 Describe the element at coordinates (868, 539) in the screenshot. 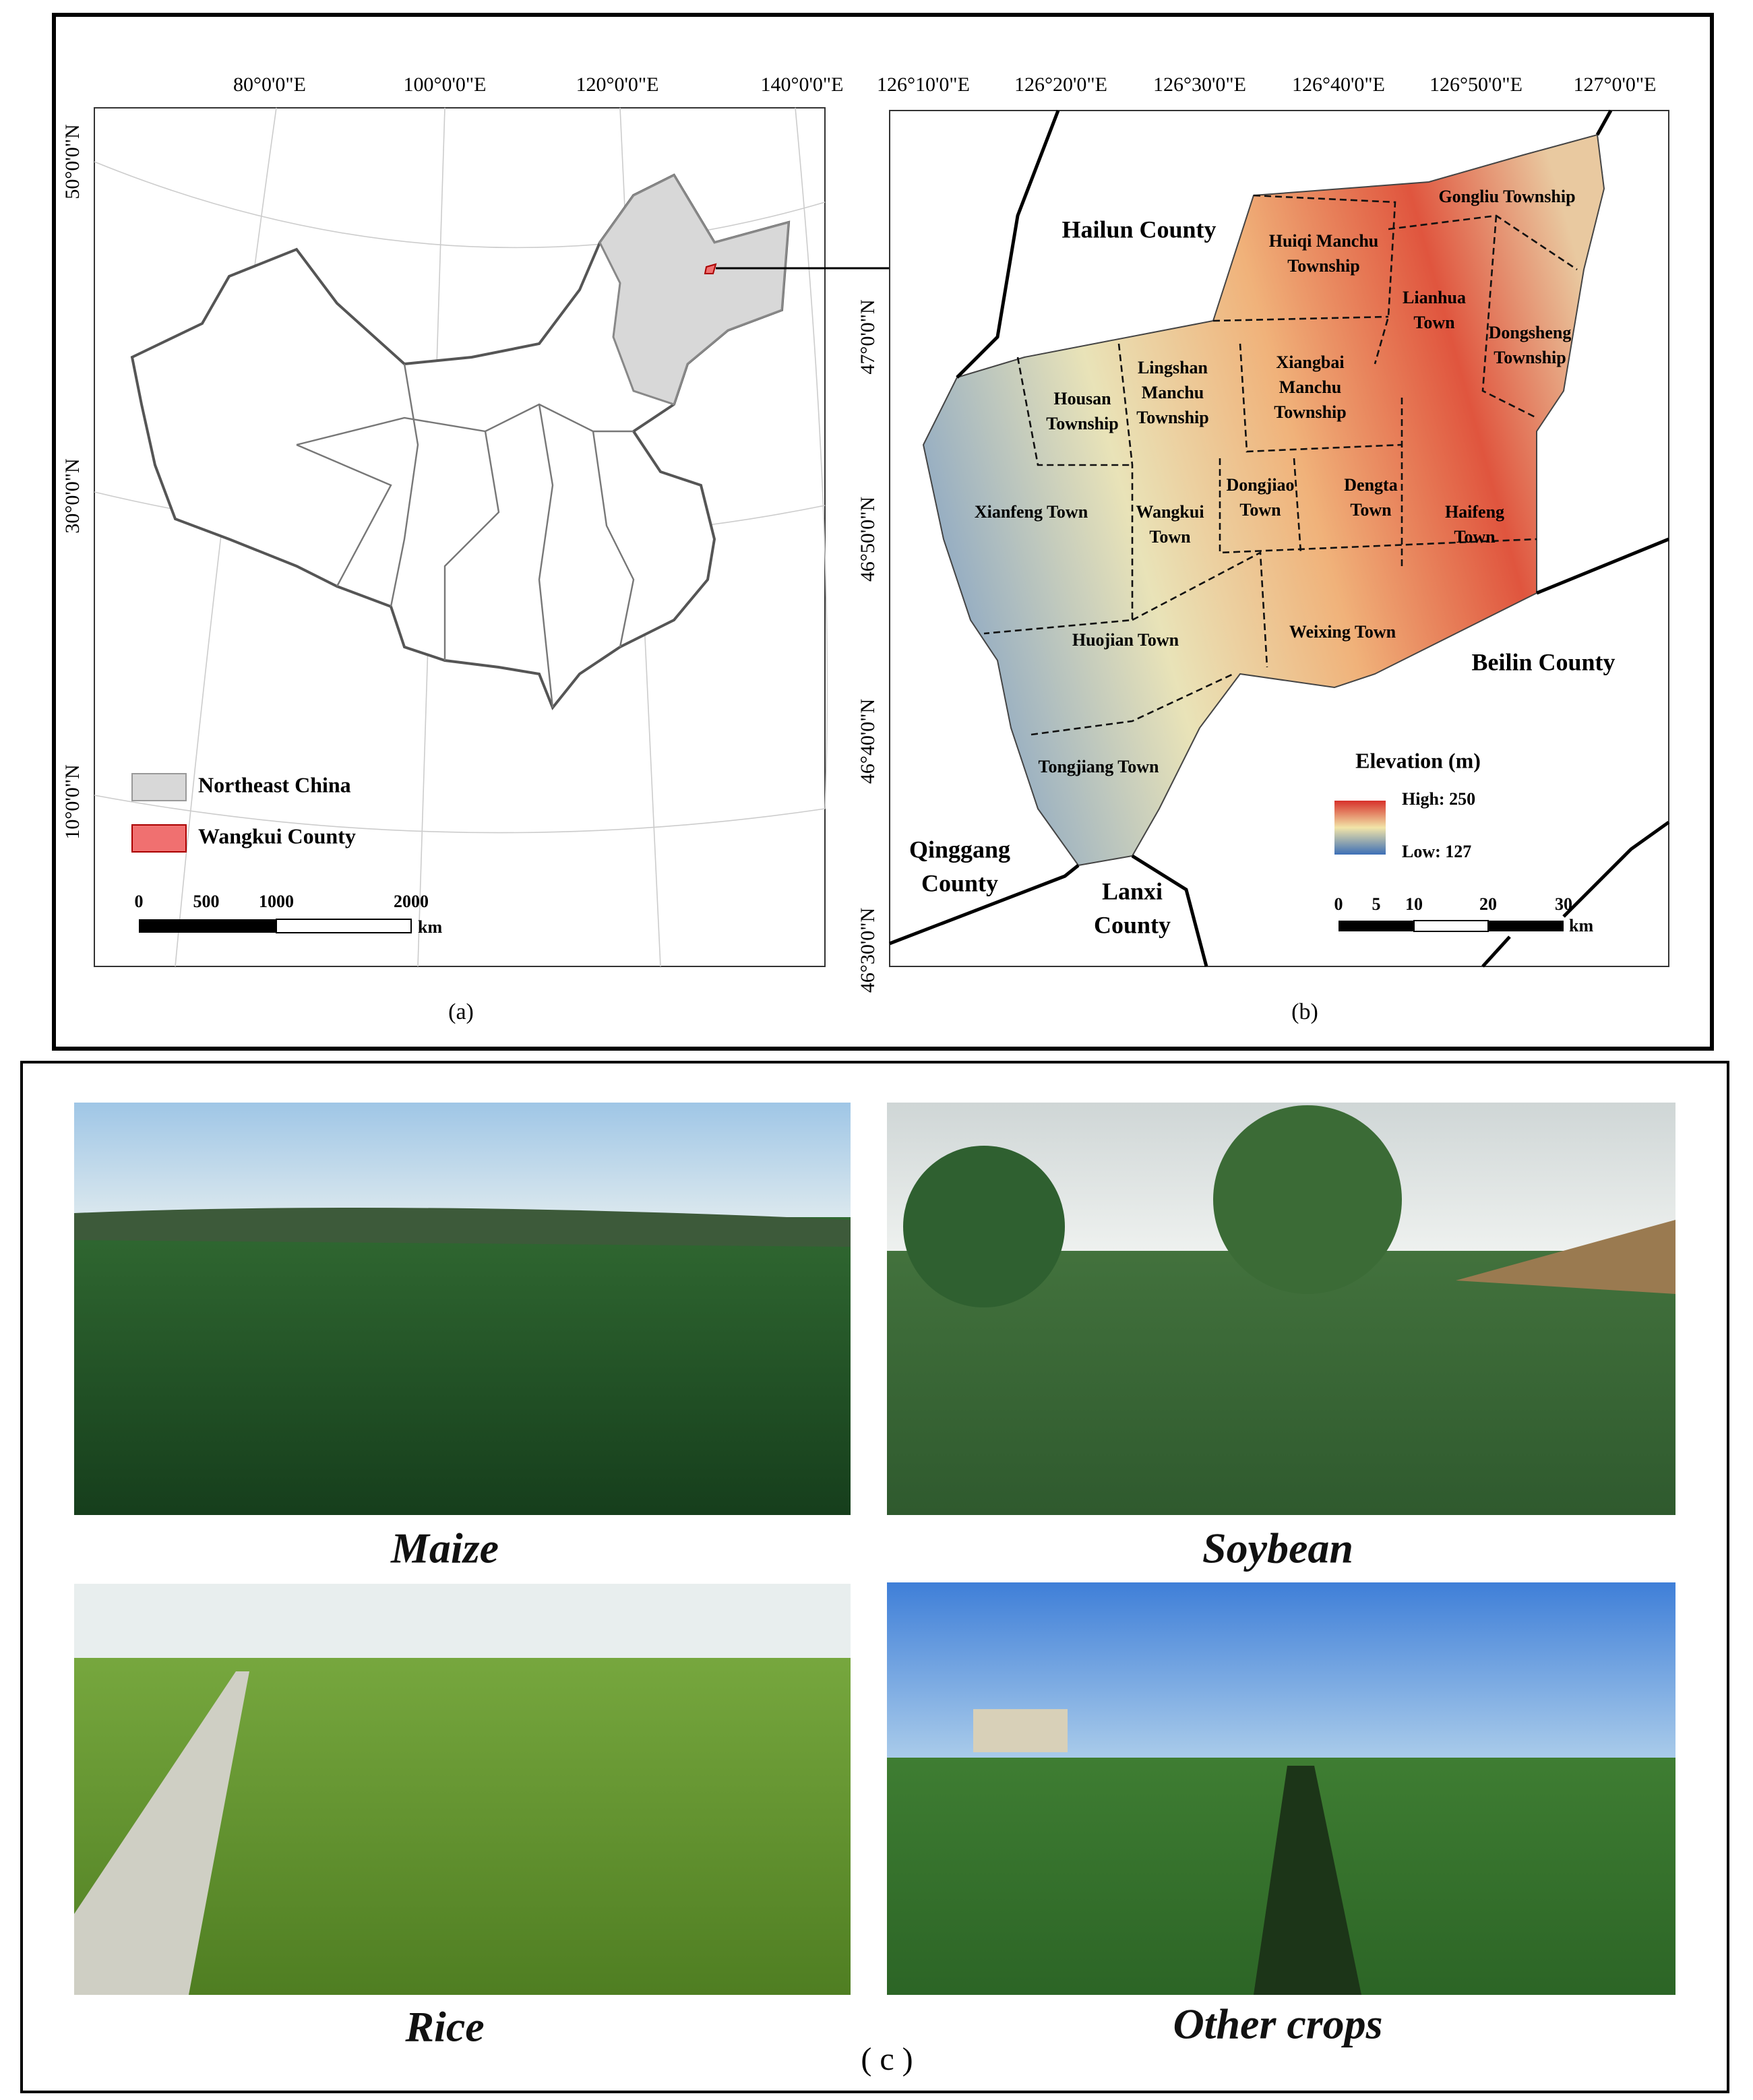

I see `lat-label: 46°50'0"N` at that location.